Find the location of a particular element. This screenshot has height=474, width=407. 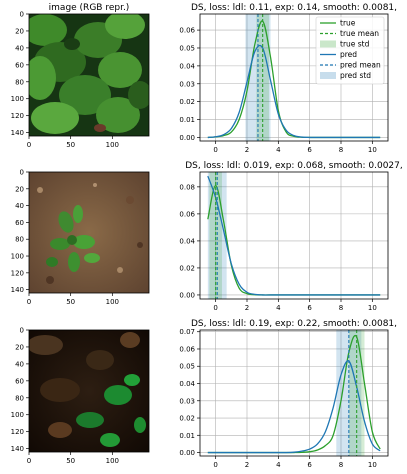

image-panel-3: 0 50 100 0 20 40 60 80 100 120 140 is located at coordinates (80, 396).